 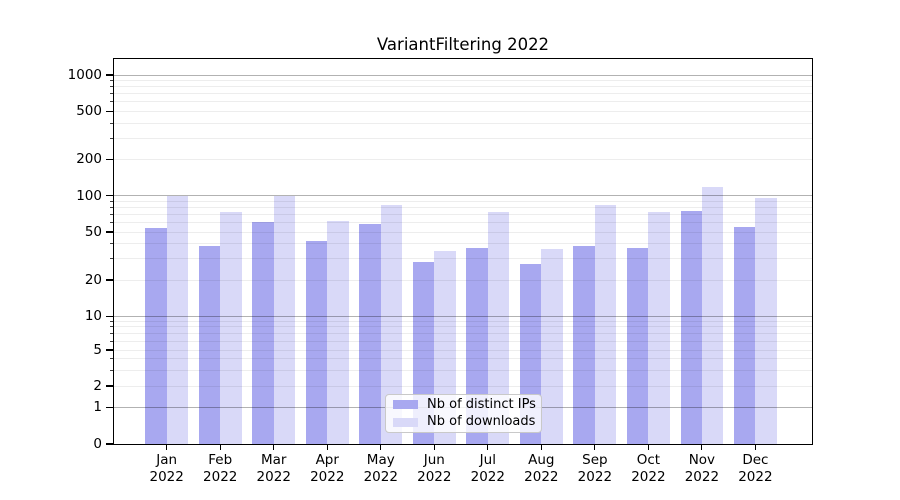 I want to click on x-axis-tick-label-may: May 2022, so click(x=381, y=468).